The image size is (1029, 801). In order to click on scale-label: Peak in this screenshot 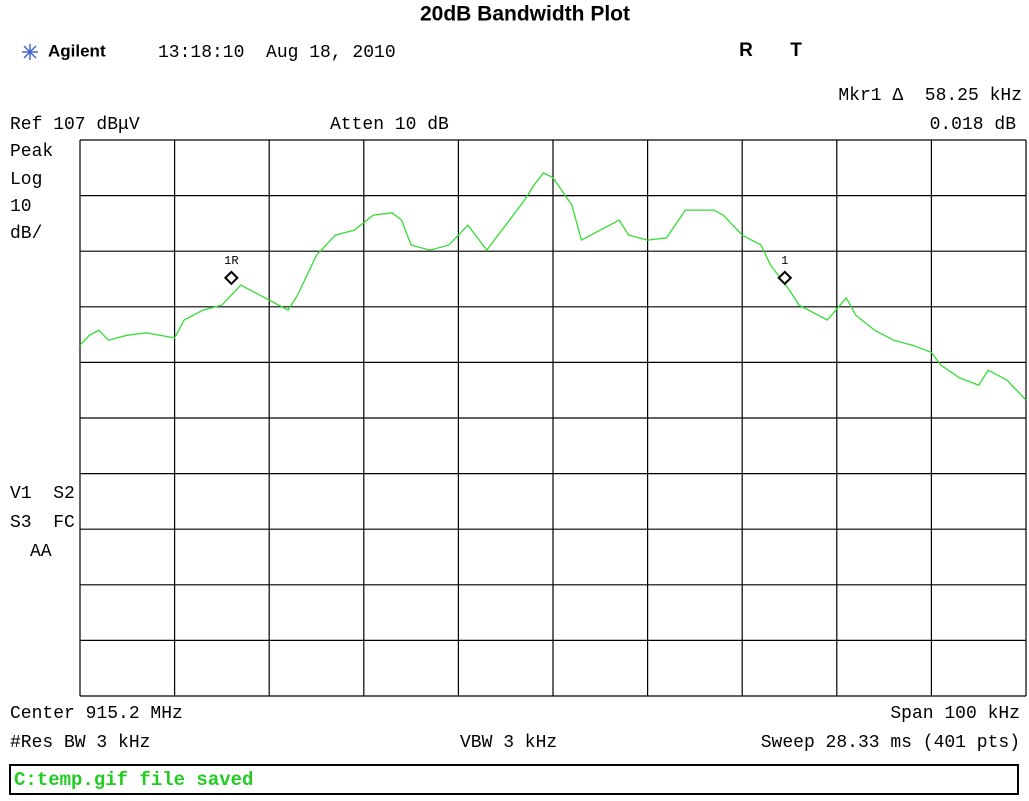, I will do `click(31, 152)`.